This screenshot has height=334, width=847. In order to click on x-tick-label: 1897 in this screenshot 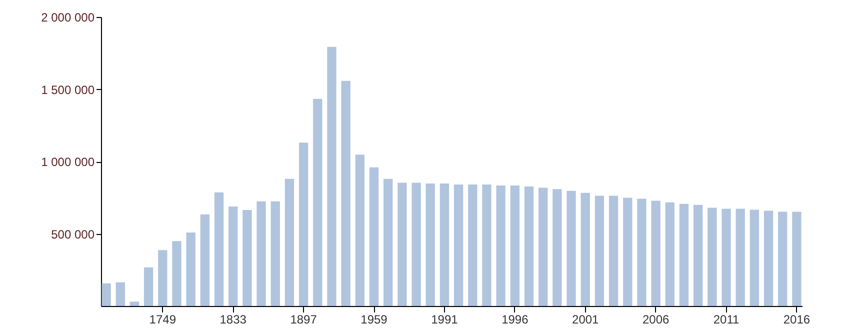, I will do `click(304, 319)`.